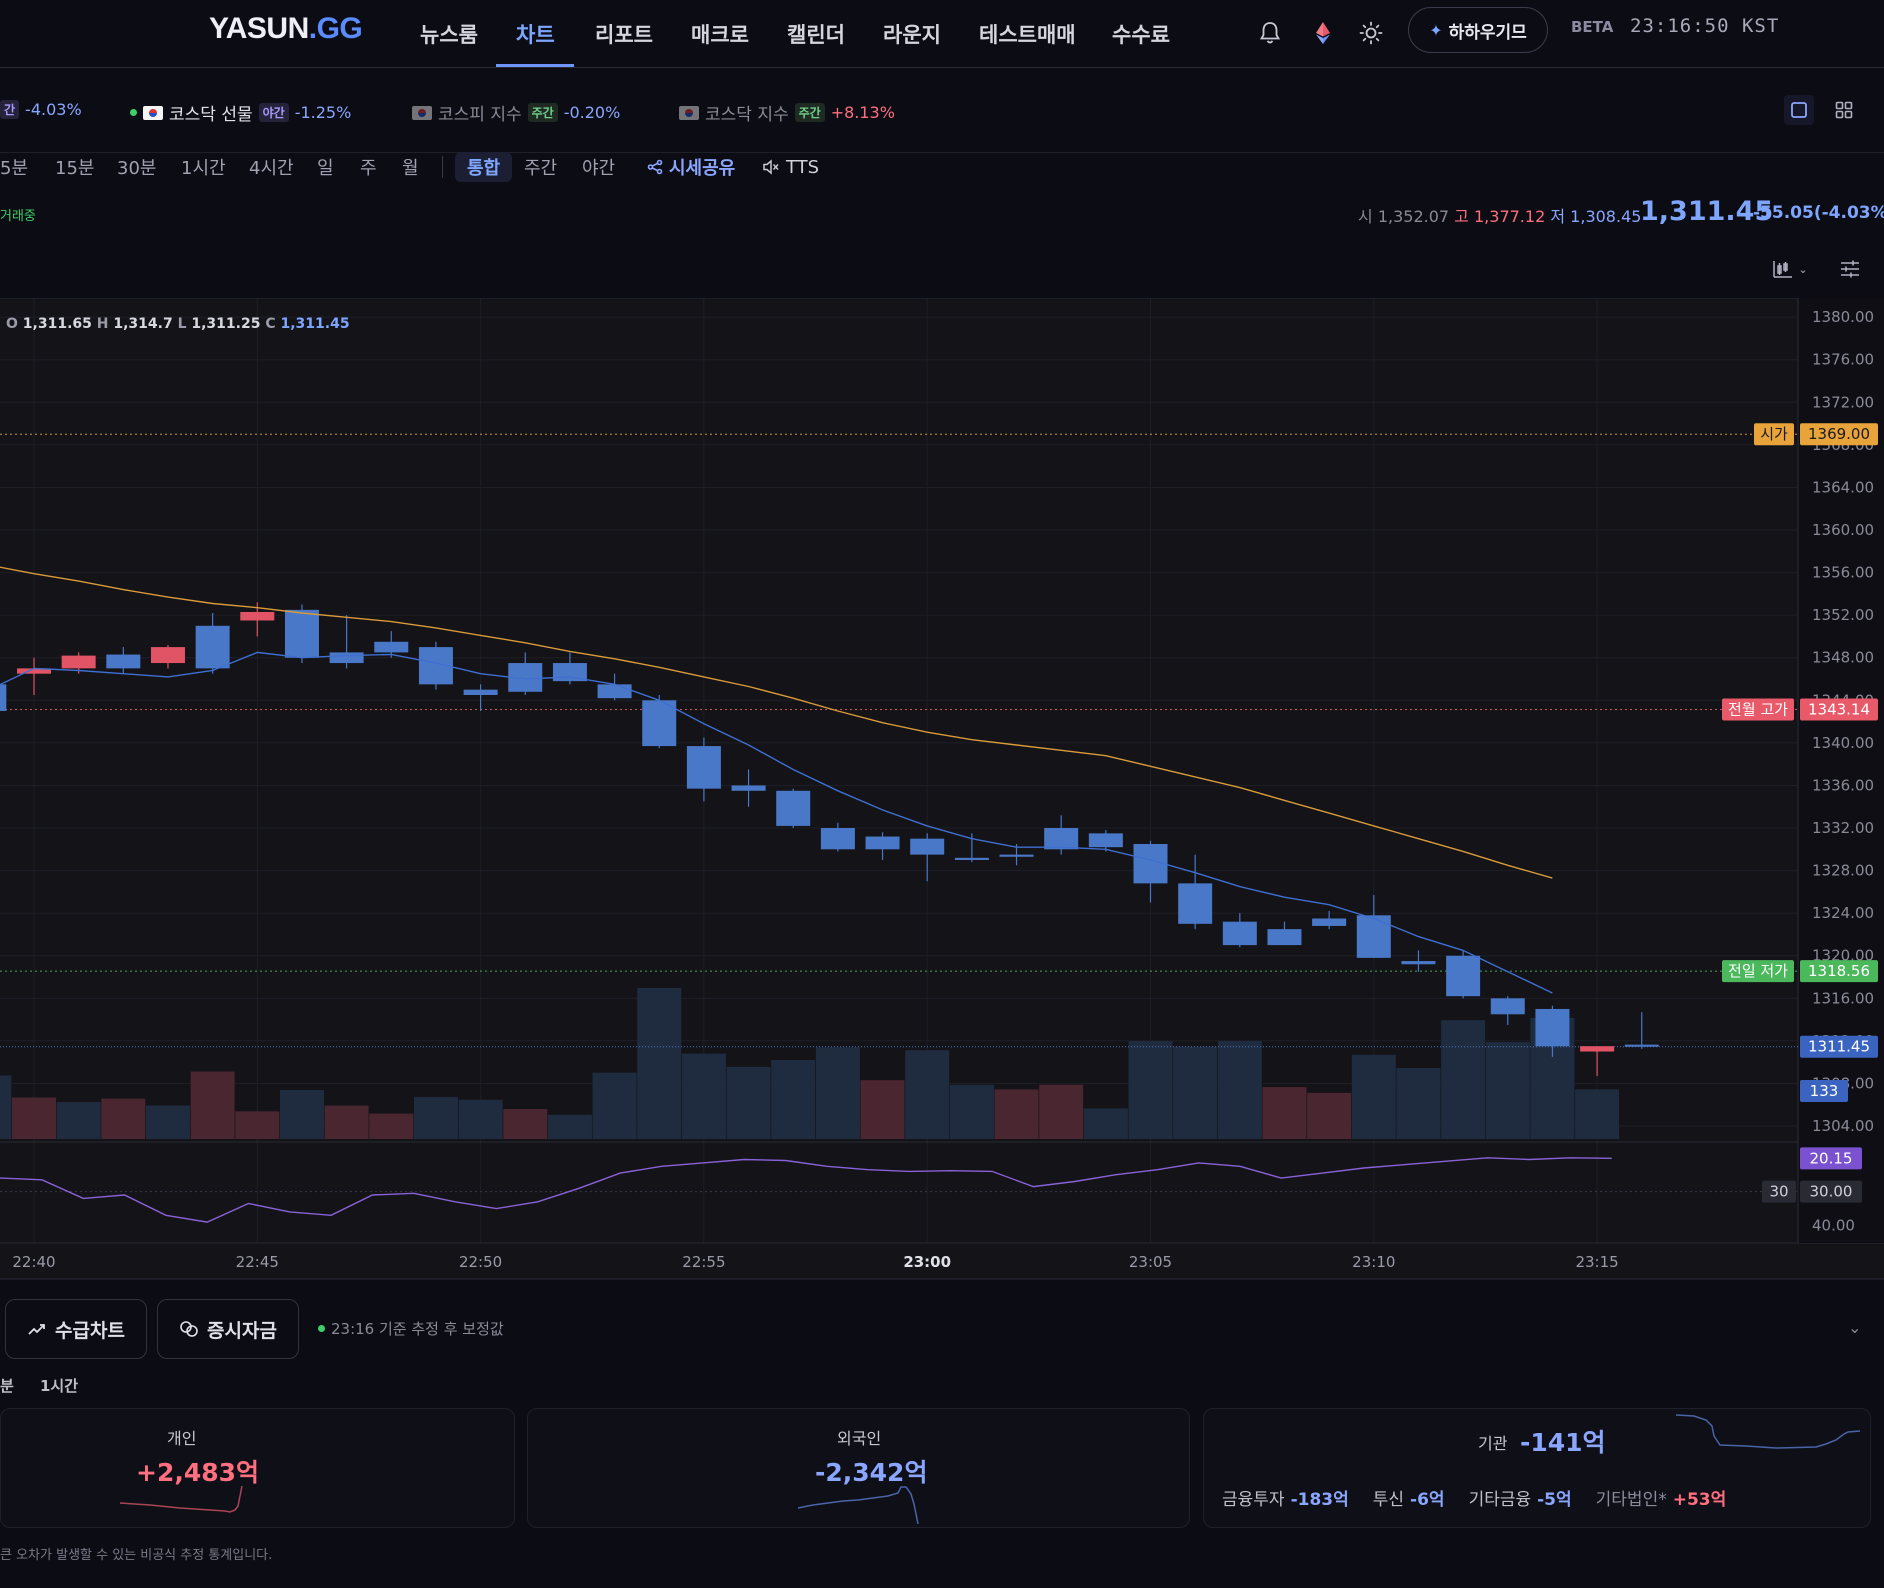  What do you see at coordinates (691, 167) in the screenshot?
I see `share-quote-button: 시세공유` at bounding box center [691, 167].